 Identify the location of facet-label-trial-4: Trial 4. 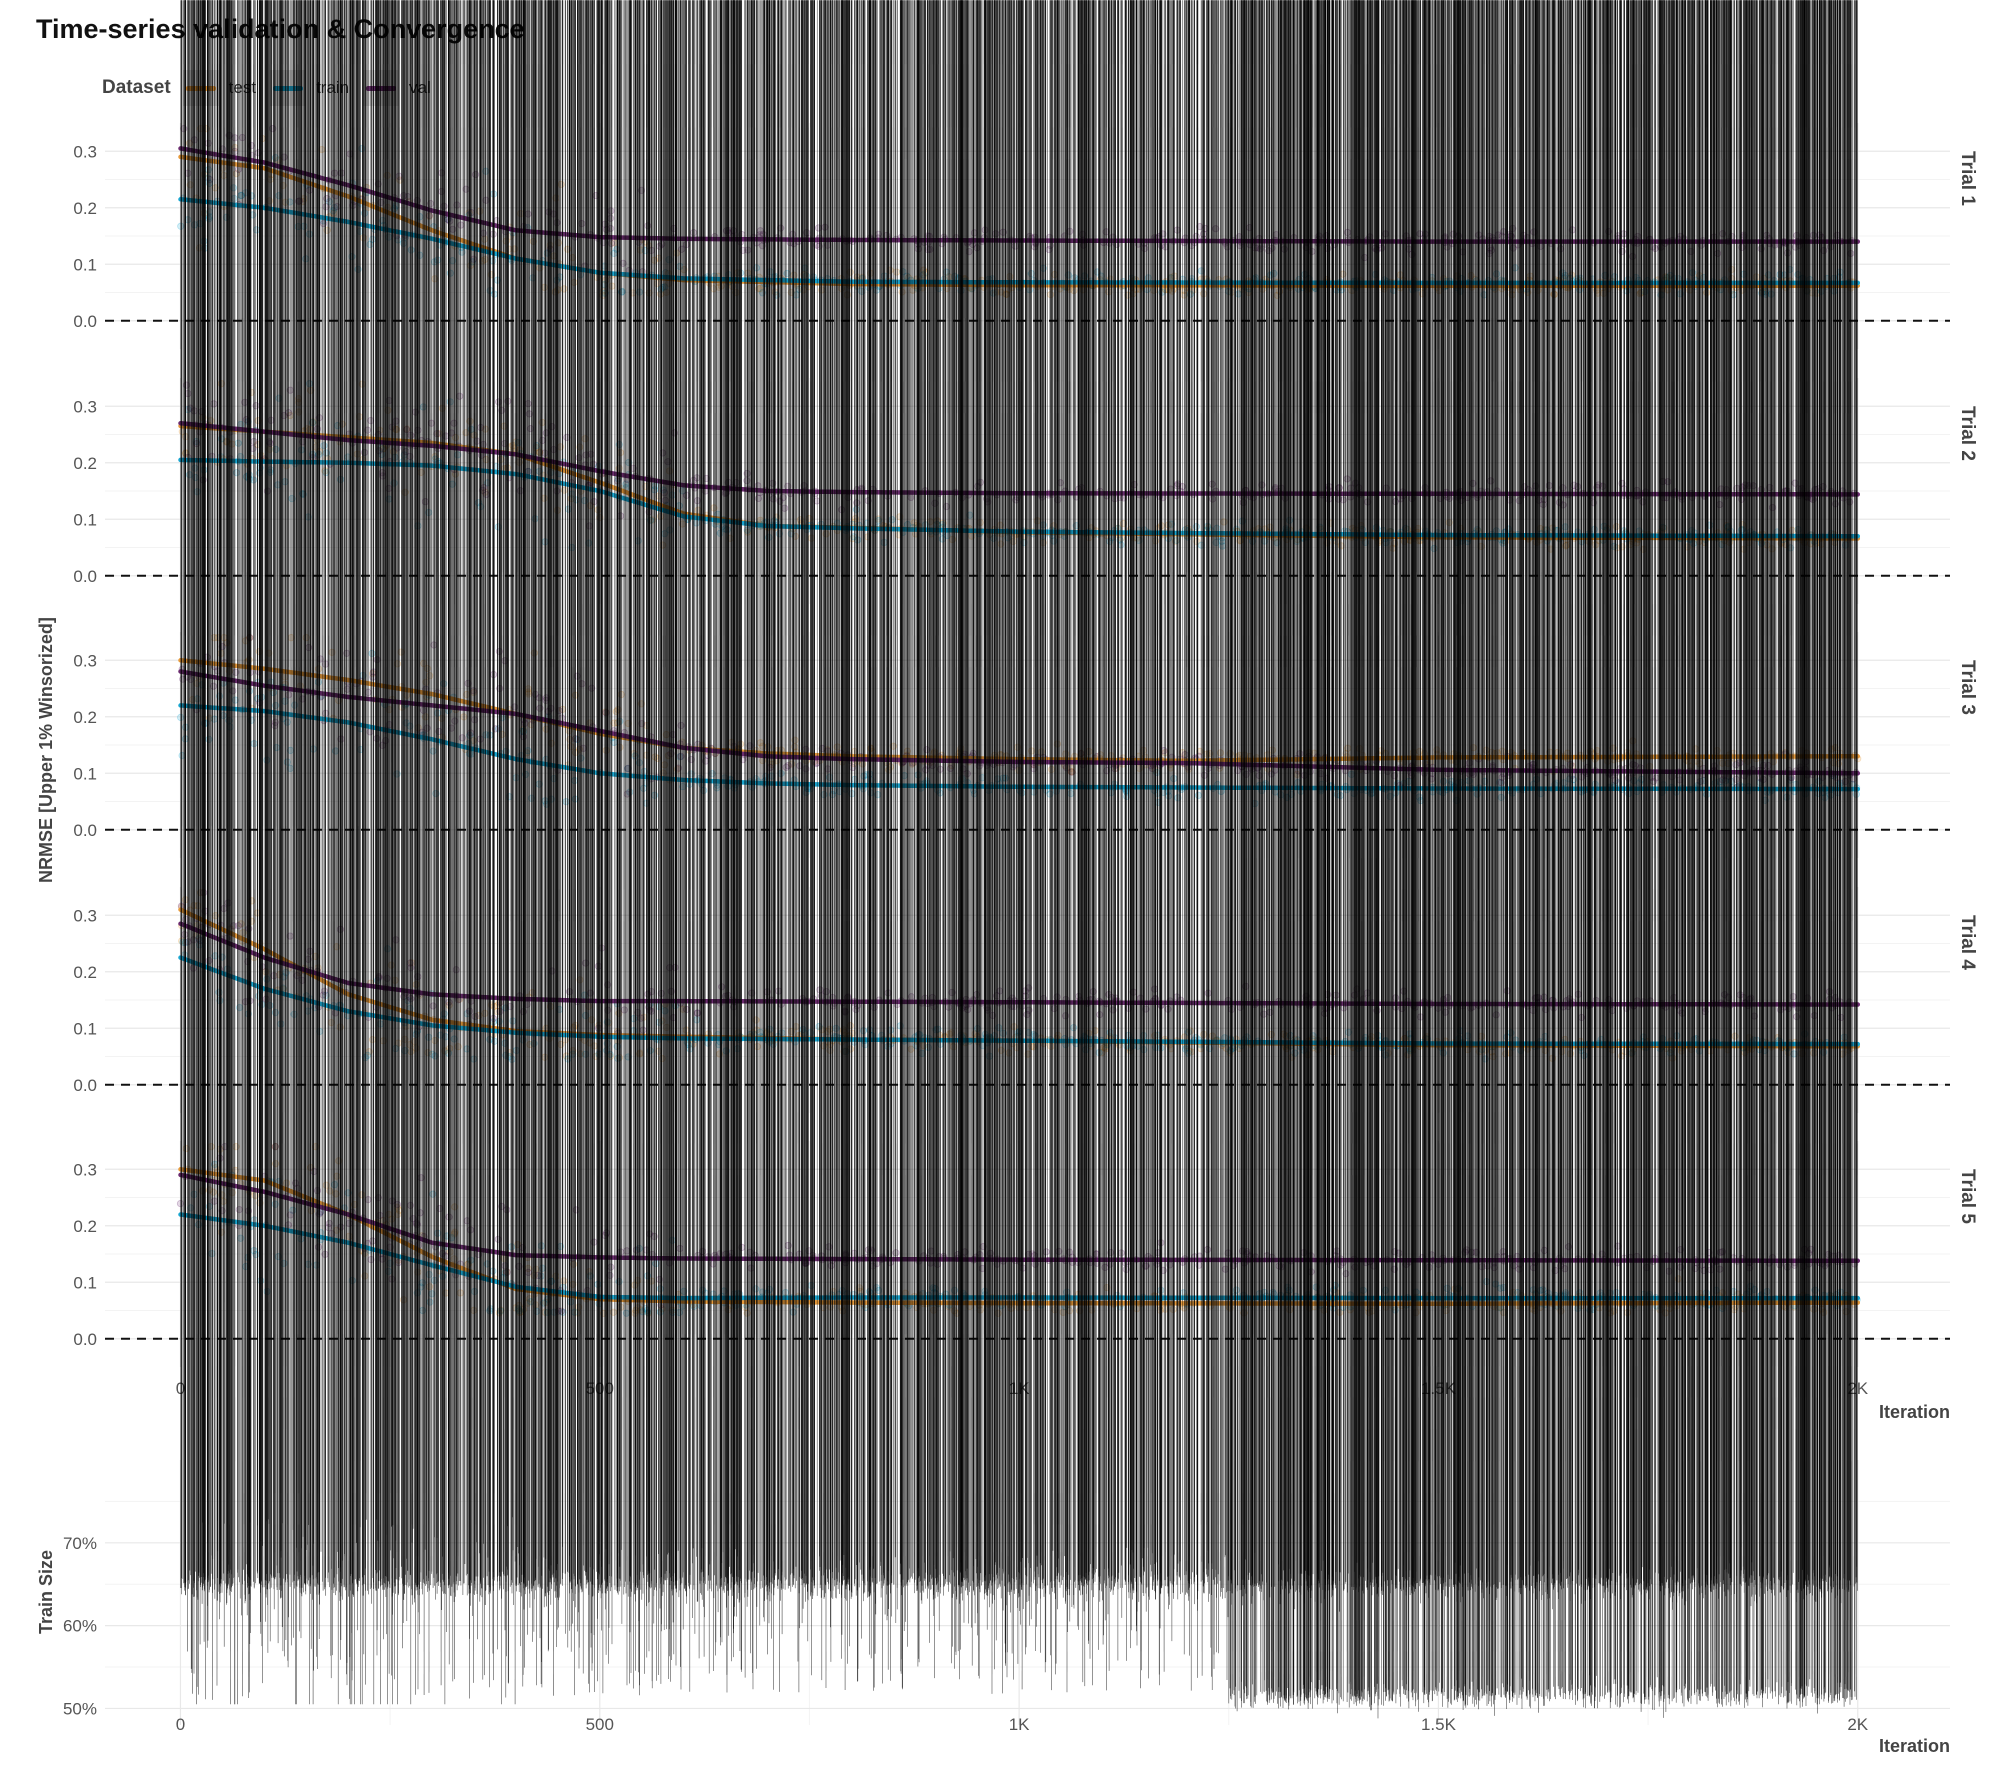
(1967, 942).